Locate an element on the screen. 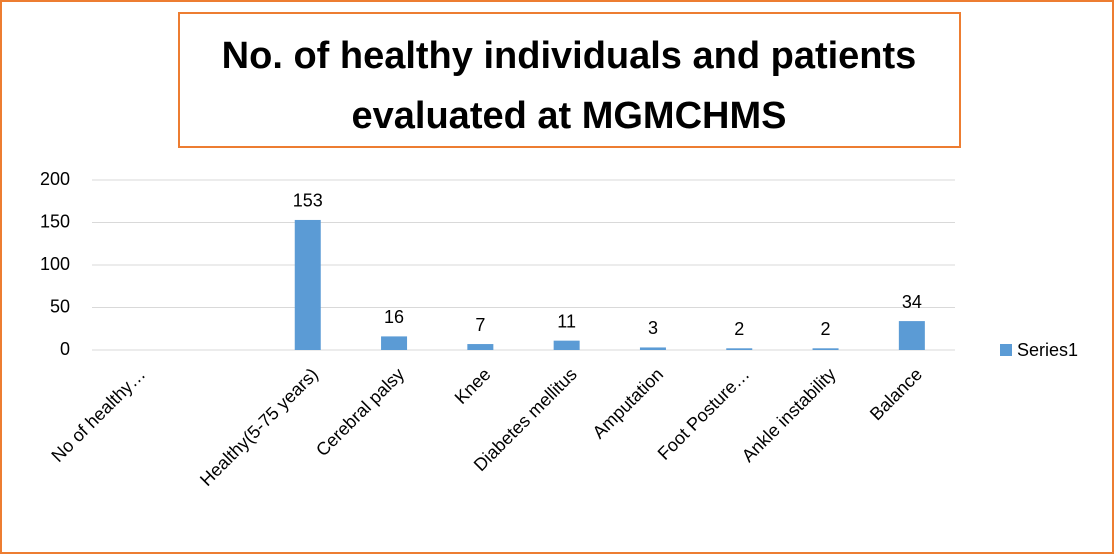 Image resolution: width=1114 pixels, height=554 pixels. data-label: 3 is located at coordinates (653, 328).